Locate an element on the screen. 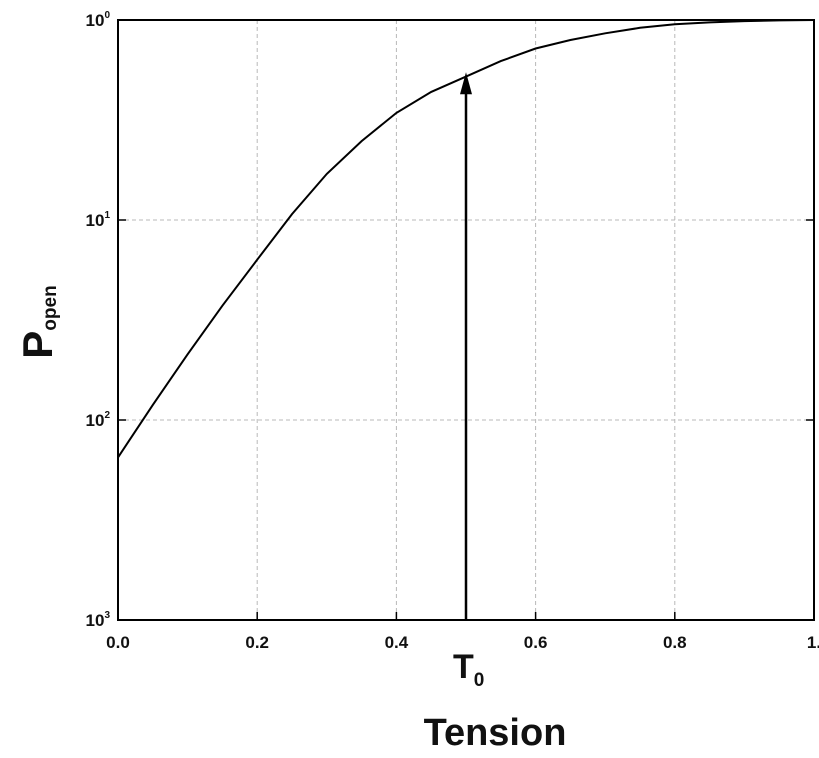 Image resolution: width=819 pixels, height=758 pixels. x-tick-label: 1. is located at coordinates (813, 642).